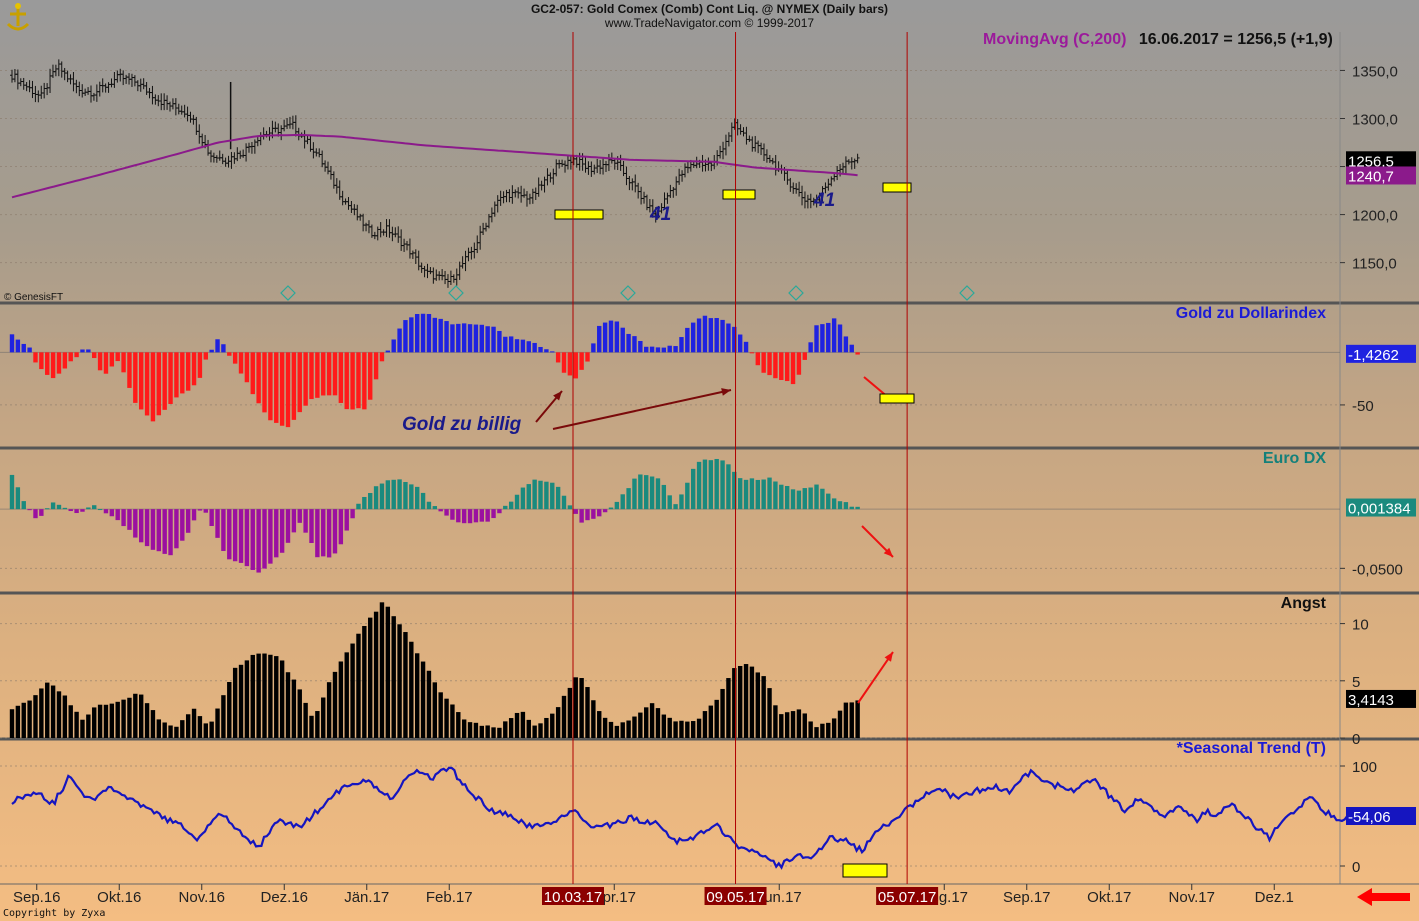  Describe the element at coordinates (1381, 353) in the screenshot. I see `gold-dollar-last-value-box` at that location.